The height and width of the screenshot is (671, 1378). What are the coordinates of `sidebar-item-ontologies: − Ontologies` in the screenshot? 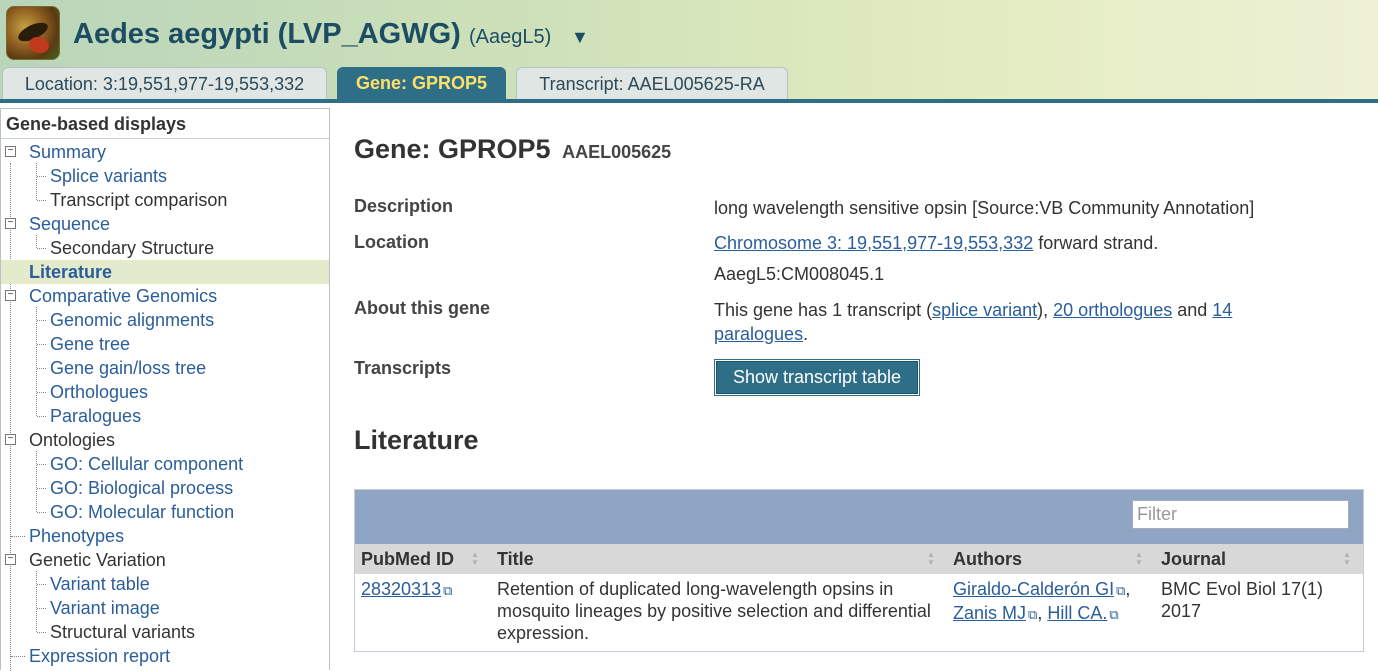 It's located at (165, 440).